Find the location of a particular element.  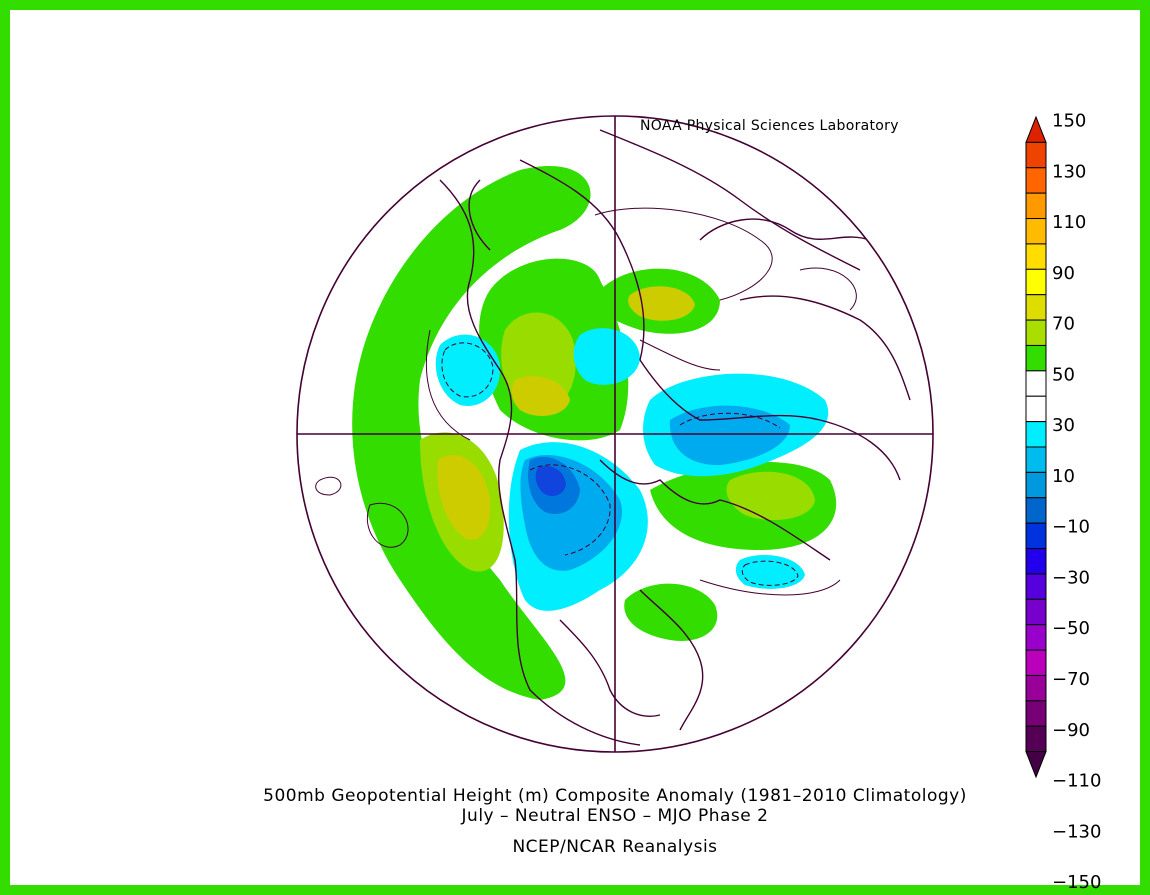

colorbar-tick-label: 70 is located at coordinates (1063, 324).